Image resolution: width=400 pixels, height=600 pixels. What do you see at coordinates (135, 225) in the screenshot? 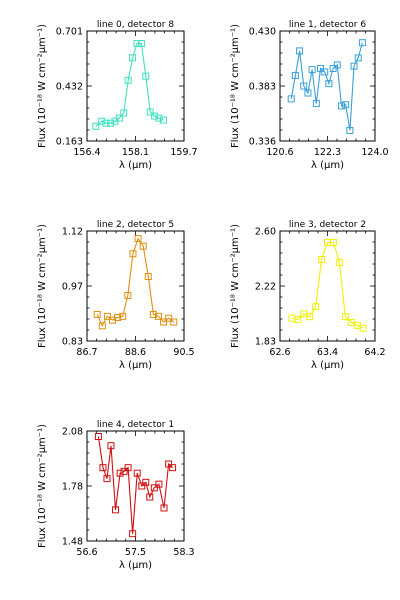
I see `chart-title: line 2, detector 5` at bounding box center [135, 225].